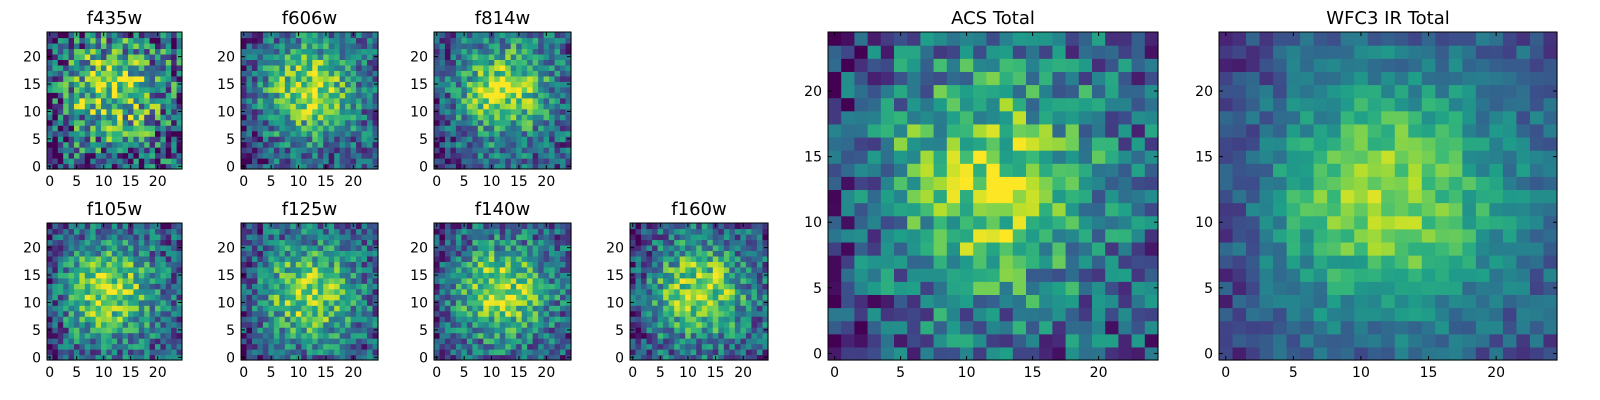 Image resolution: width=1600 pixels, height=400 pixels. I want to click on x-tick-label: 10, so click(104, 182).